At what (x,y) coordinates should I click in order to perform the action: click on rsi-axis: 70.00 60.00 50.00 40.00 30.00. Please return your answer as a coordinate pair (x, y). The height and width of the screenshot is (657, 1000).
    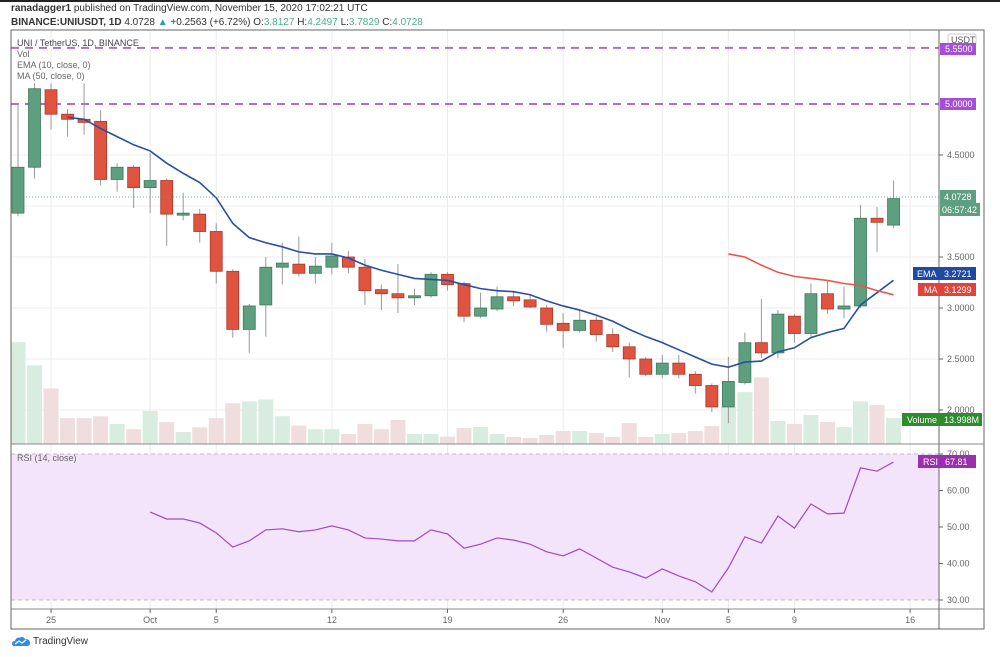
    Looking at the image, I should click on (954, 527).